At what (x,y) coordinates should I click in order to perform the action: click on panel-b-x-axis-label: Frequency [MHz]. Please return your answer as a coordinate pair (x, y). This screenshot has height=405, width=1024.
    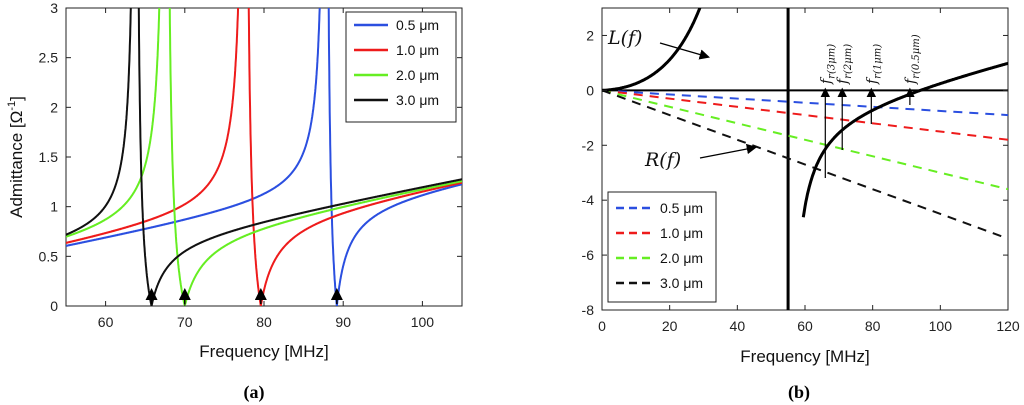
    Looking at the image, I should click on (804, 356).